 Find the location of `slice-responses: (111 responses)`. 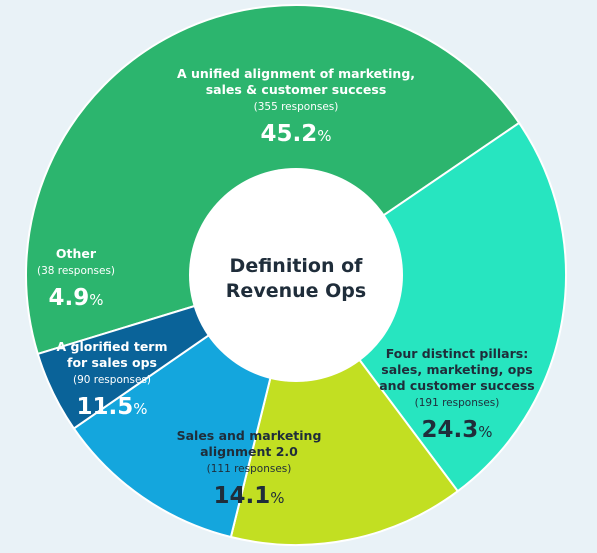

slice-responses: (111 responses) is located at coordinates (249, 469).